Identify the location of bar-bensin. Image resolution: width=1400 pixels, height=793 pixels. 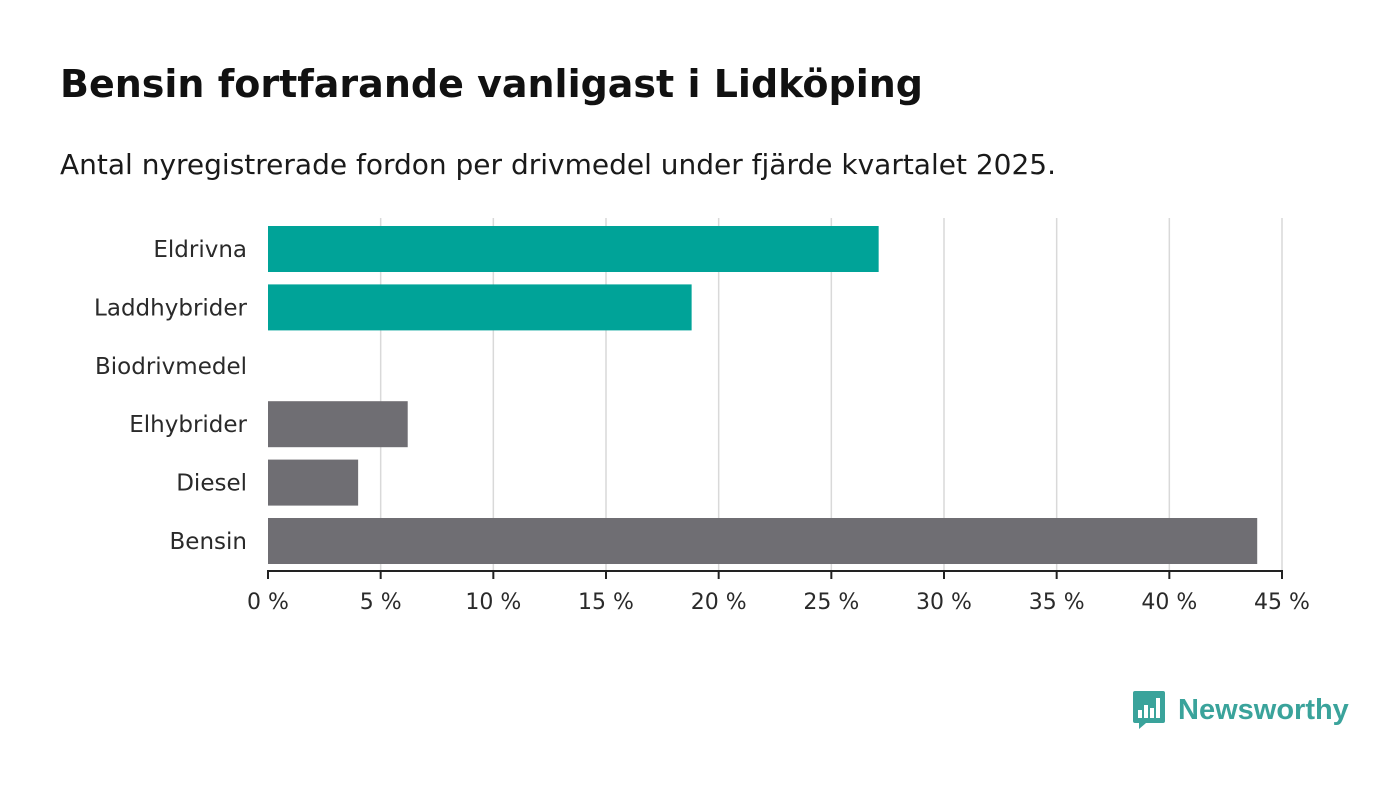
(763, 541).